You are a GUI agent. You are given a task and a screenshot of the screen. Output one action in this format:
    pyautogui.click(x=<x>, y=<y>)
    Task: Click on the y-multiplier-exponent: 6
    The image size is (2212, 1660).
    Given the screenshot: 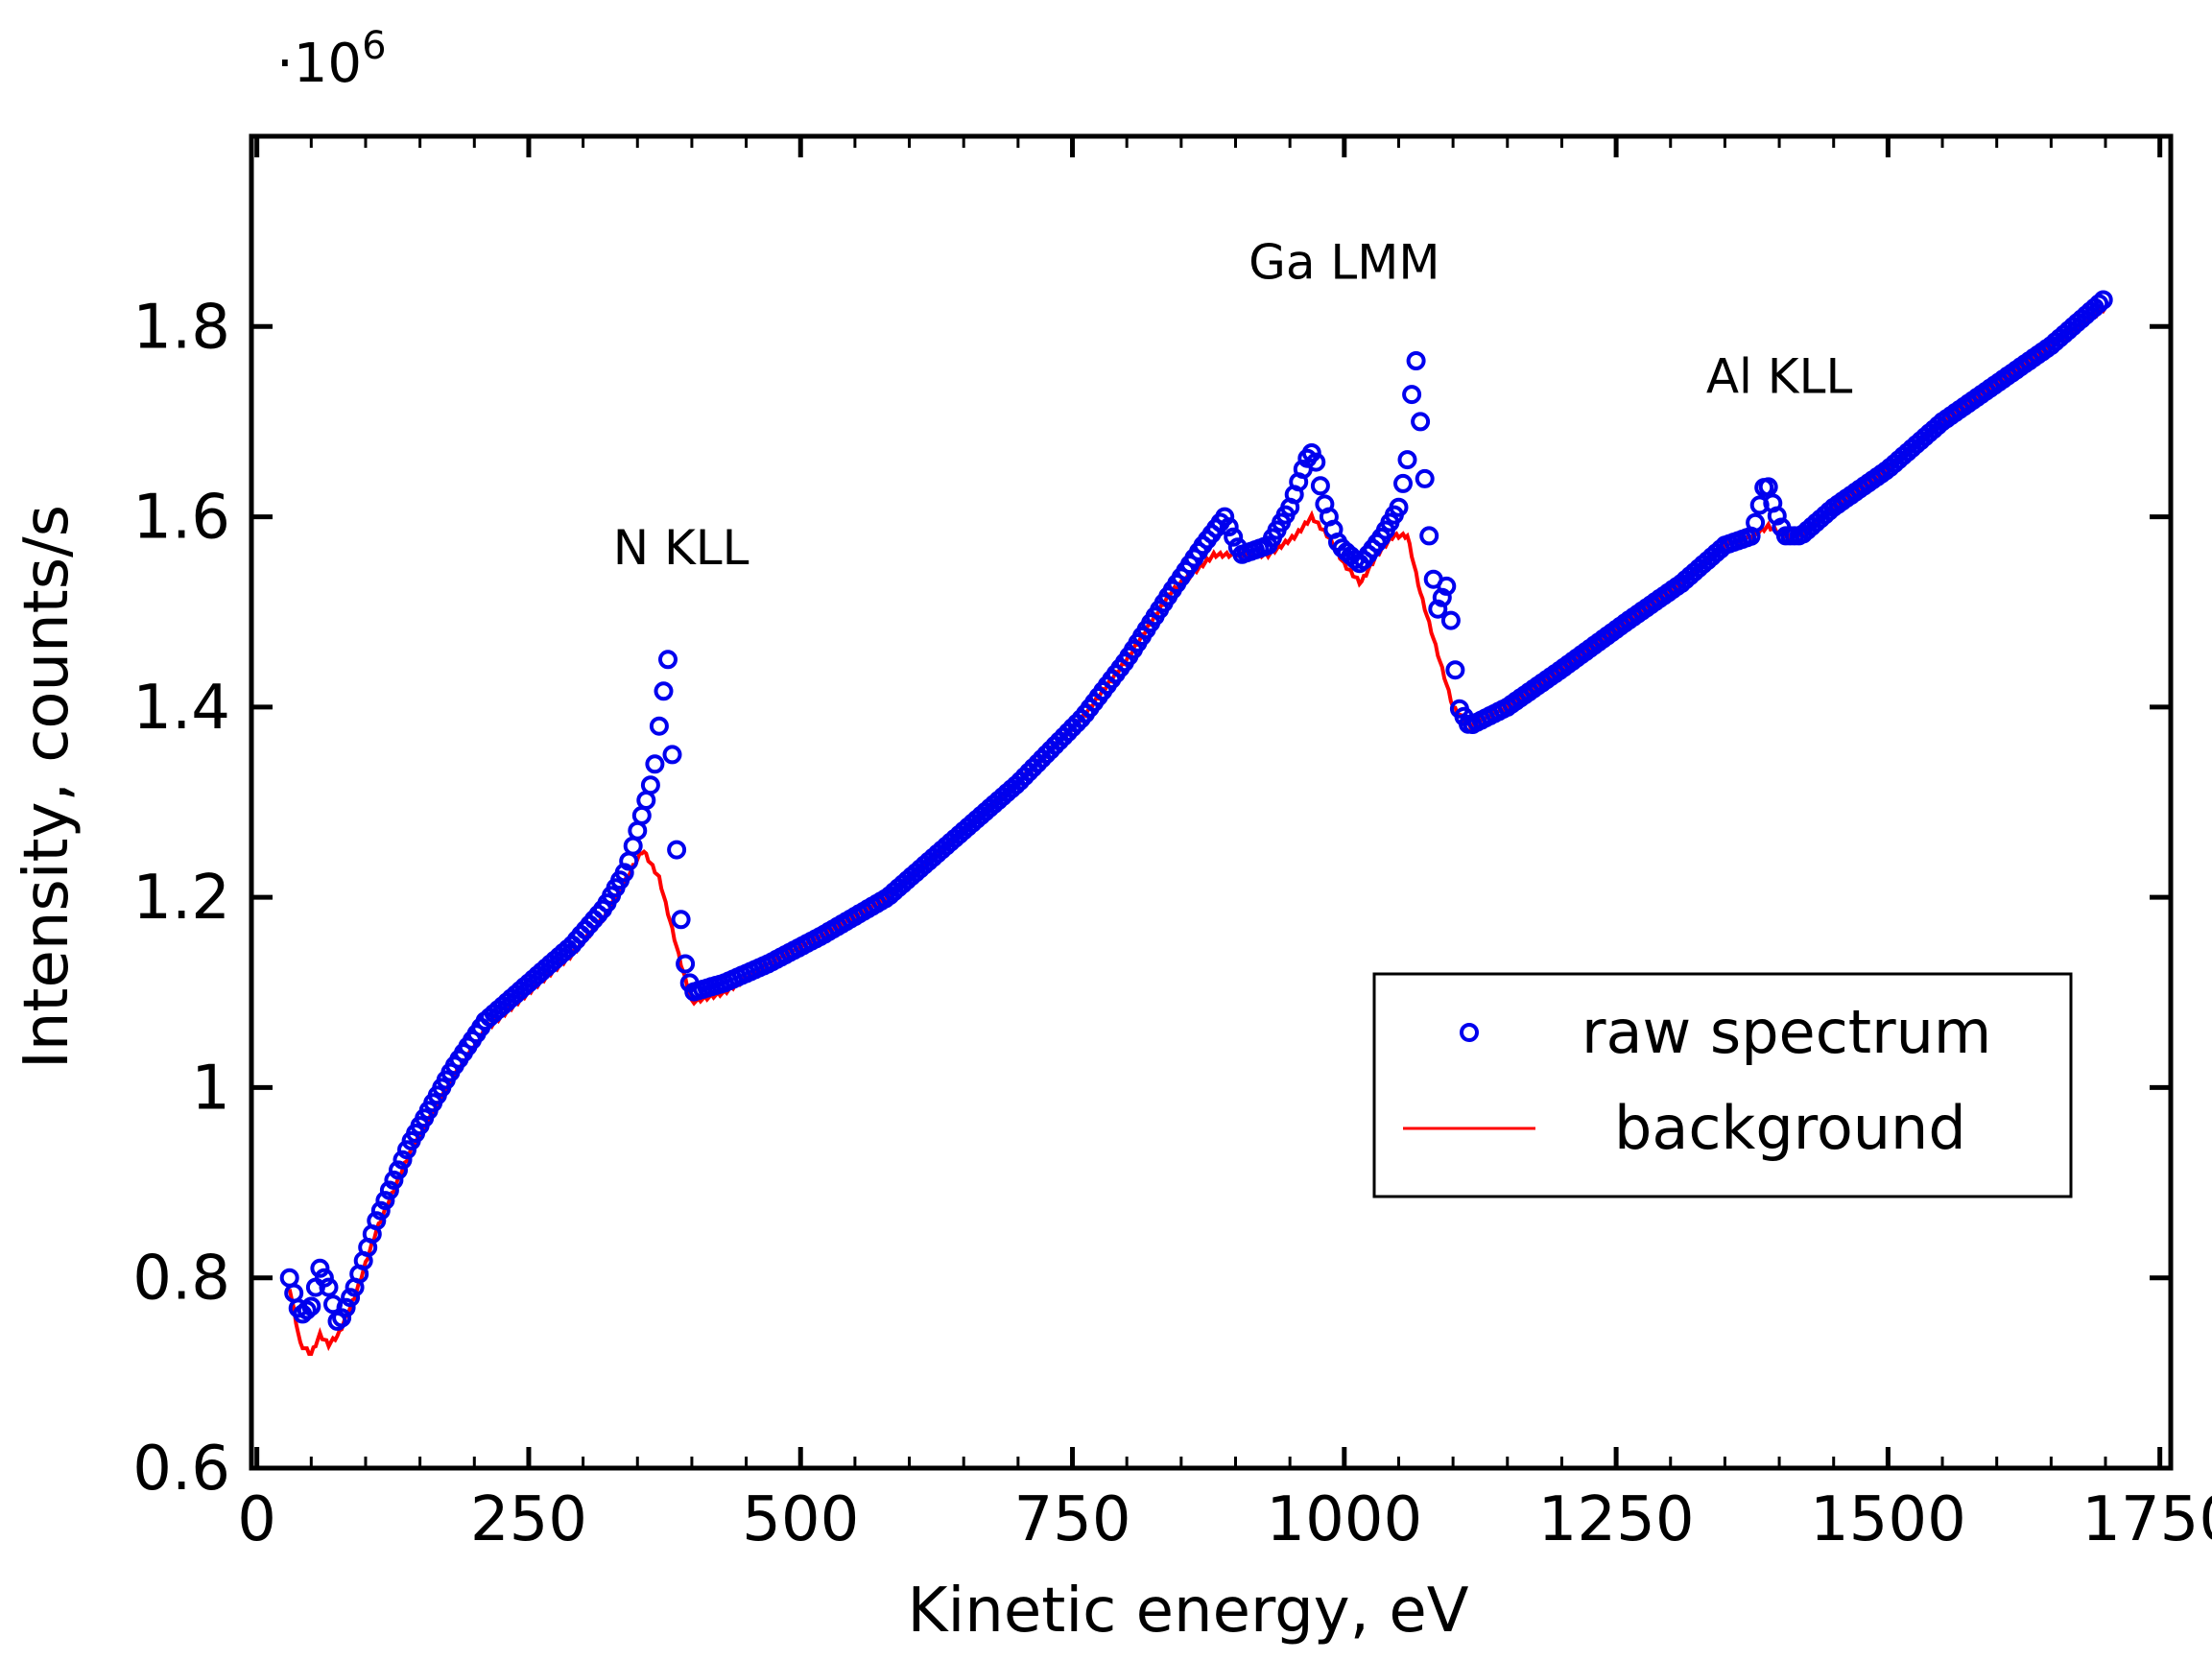 What is the action you would take?
    pyautogui.click(x=374, y=46)
    